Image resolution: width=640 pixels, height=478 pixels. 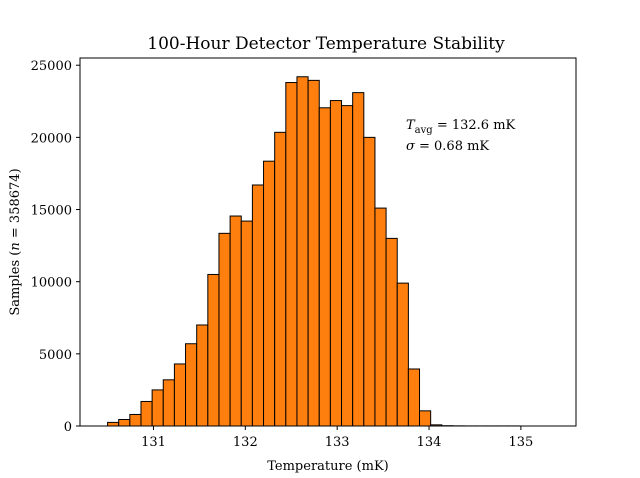 What do you see at coordinates (15, 246) in the screenshot?
I see `y-axis-label-n: n` at bounding box center [15, 246].